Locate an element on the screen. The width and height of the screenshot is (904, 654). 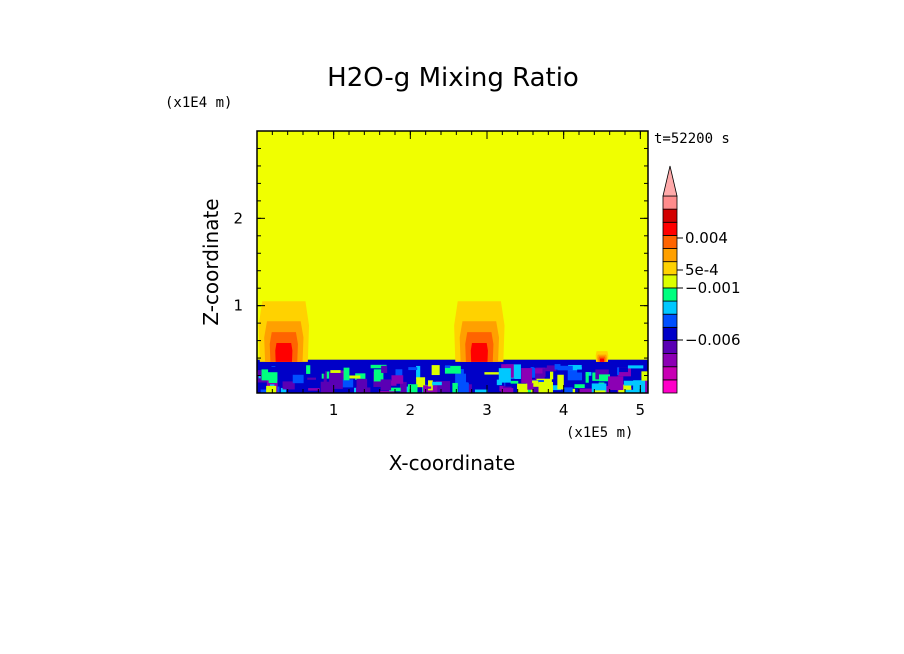
chart-title: H2O-g Mixing Ratio is located at coordinates (453, 78).